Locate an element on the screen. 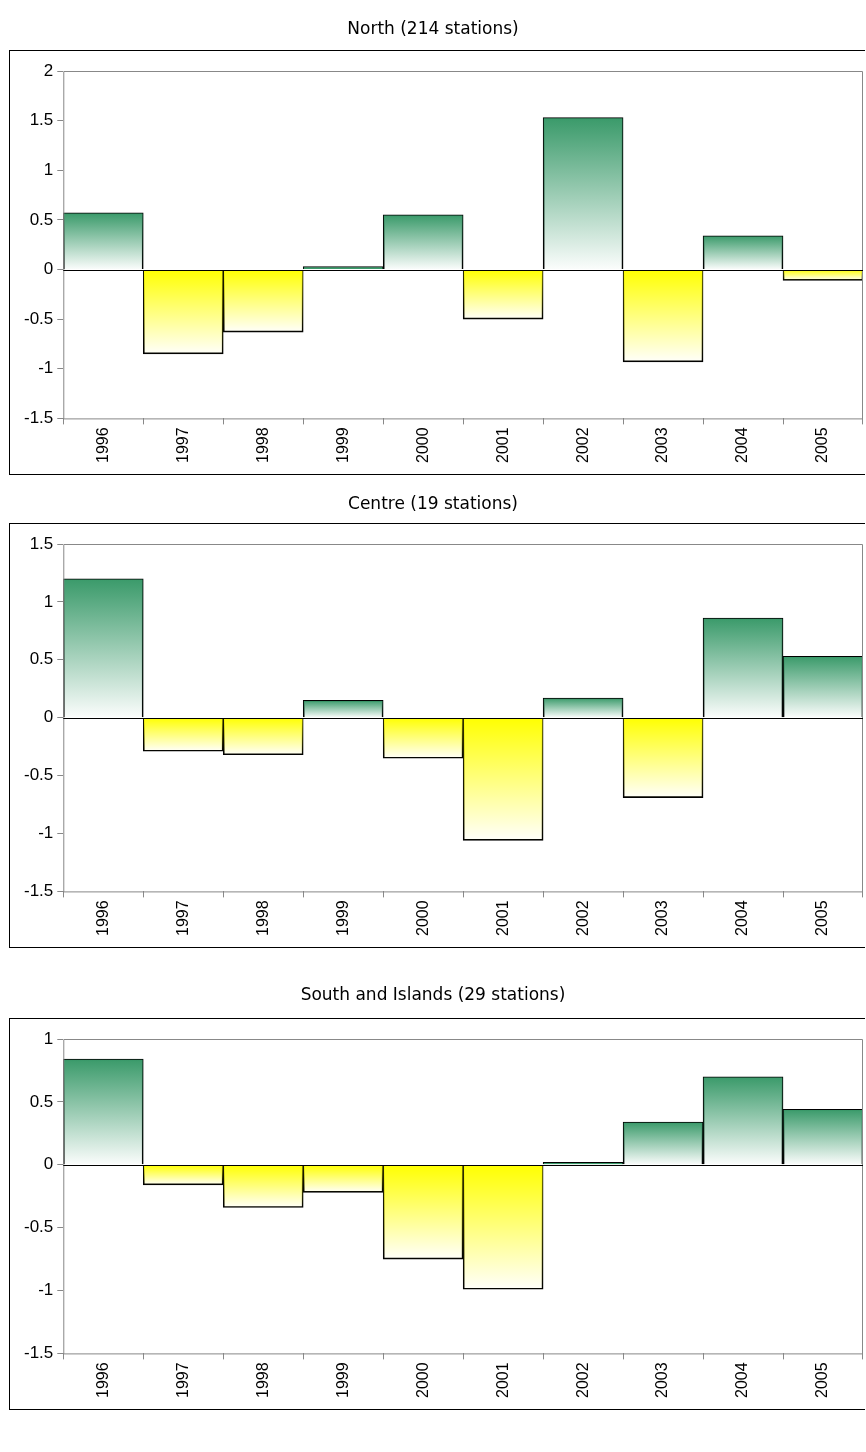  chart-title: South and Islands (29 stations) is located at coordinates (433, 994).